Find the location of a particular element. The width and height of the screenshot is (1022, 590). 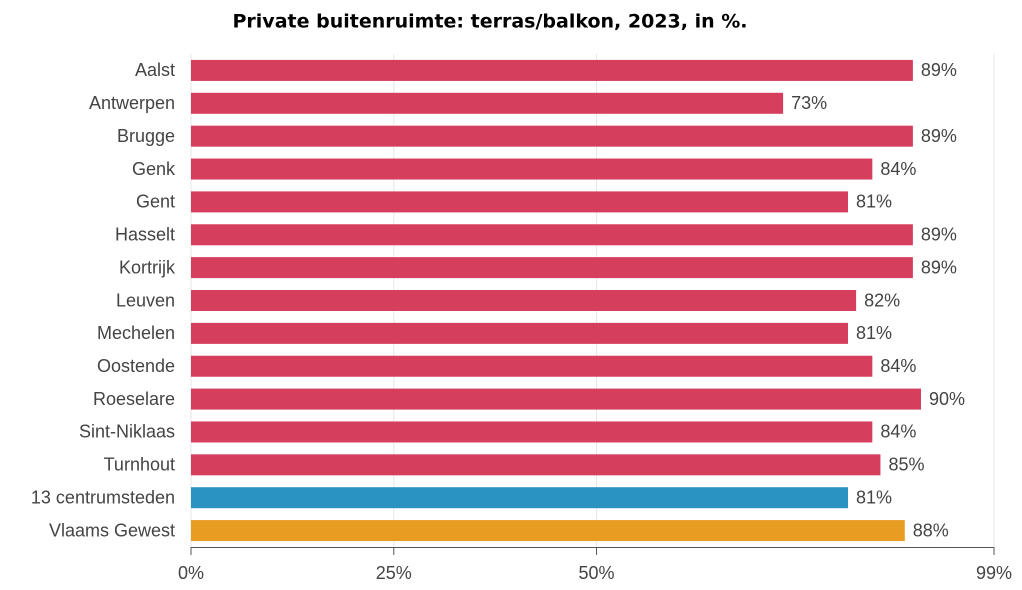

x-tick-label: 25% is located at coordinates (394, 573).